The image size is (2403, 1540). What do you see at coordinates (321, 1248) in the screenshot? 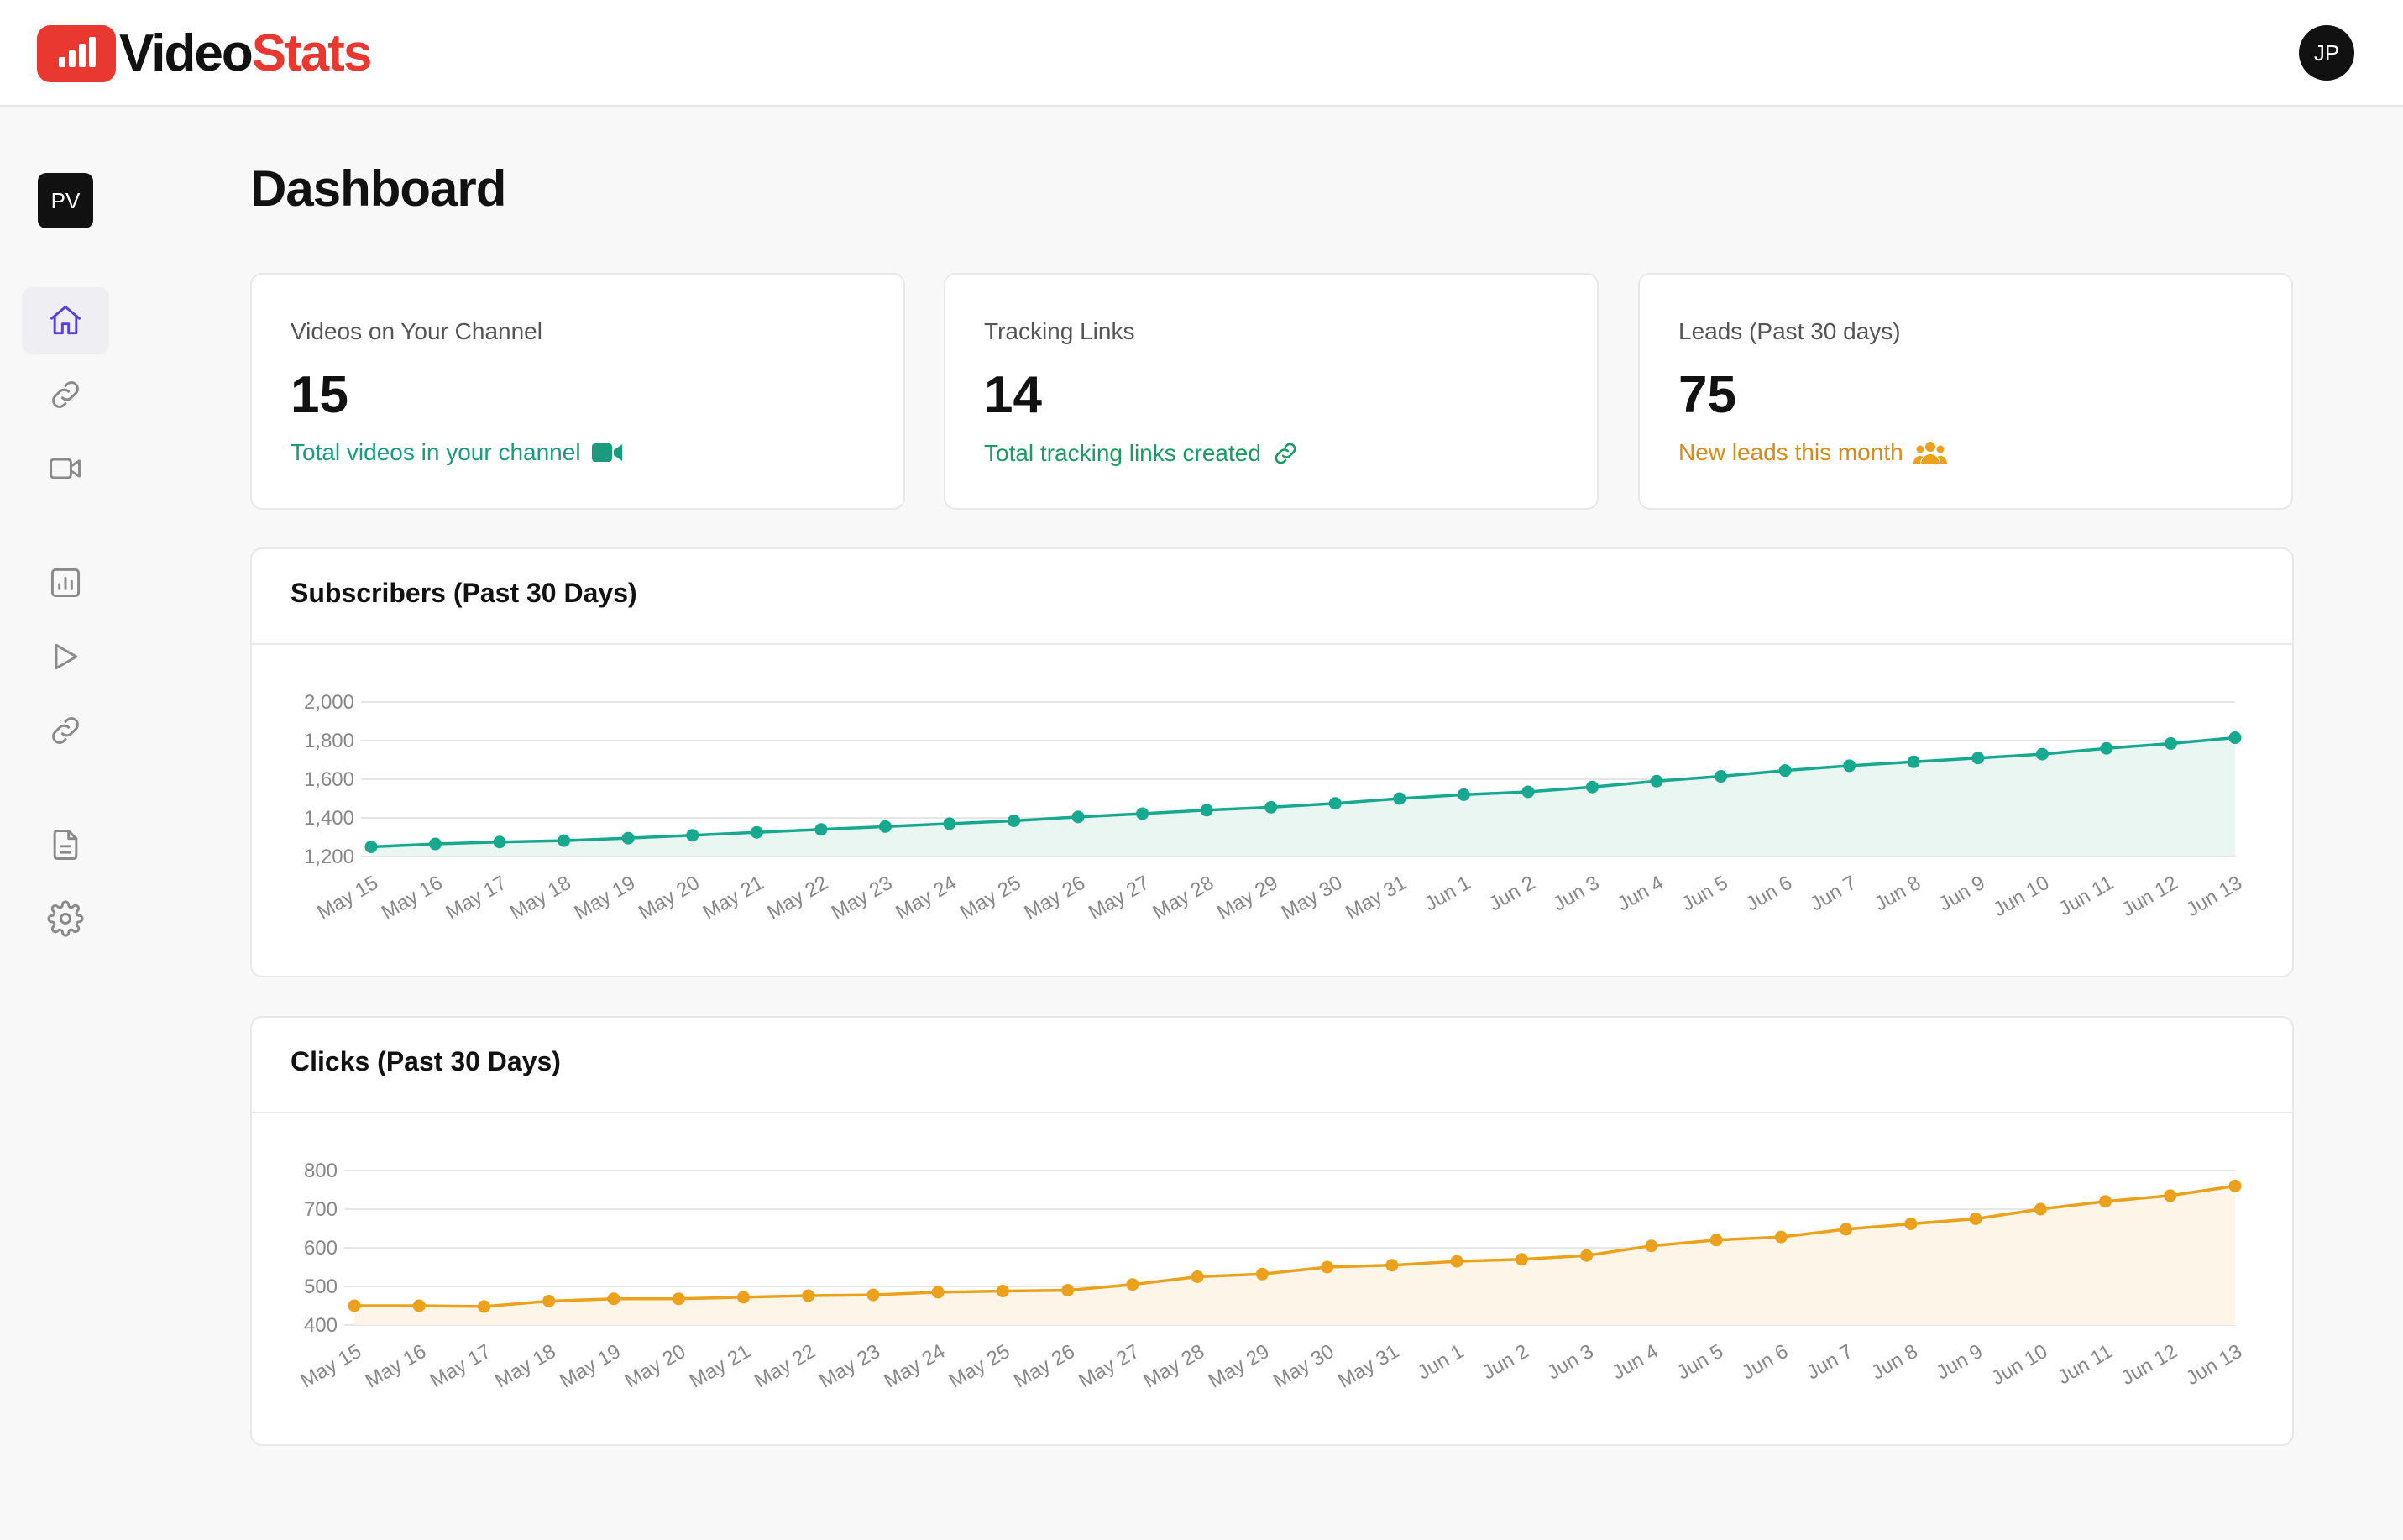
I see `y-tick-label: 600` at bounding box center [321, 1248].